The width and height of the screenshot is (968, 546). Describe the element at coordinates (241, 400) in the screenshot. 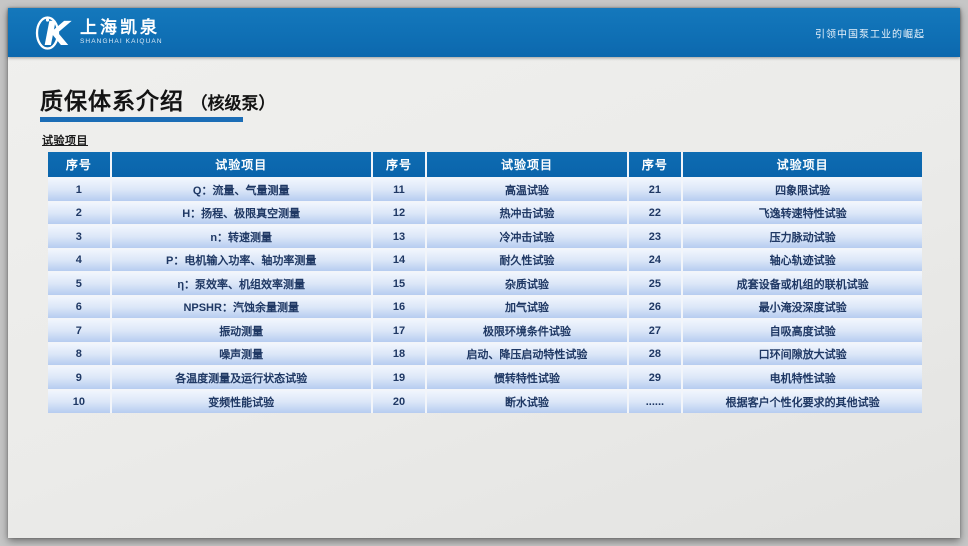

I see `test-item-cell: 变频性能试验` at that location.